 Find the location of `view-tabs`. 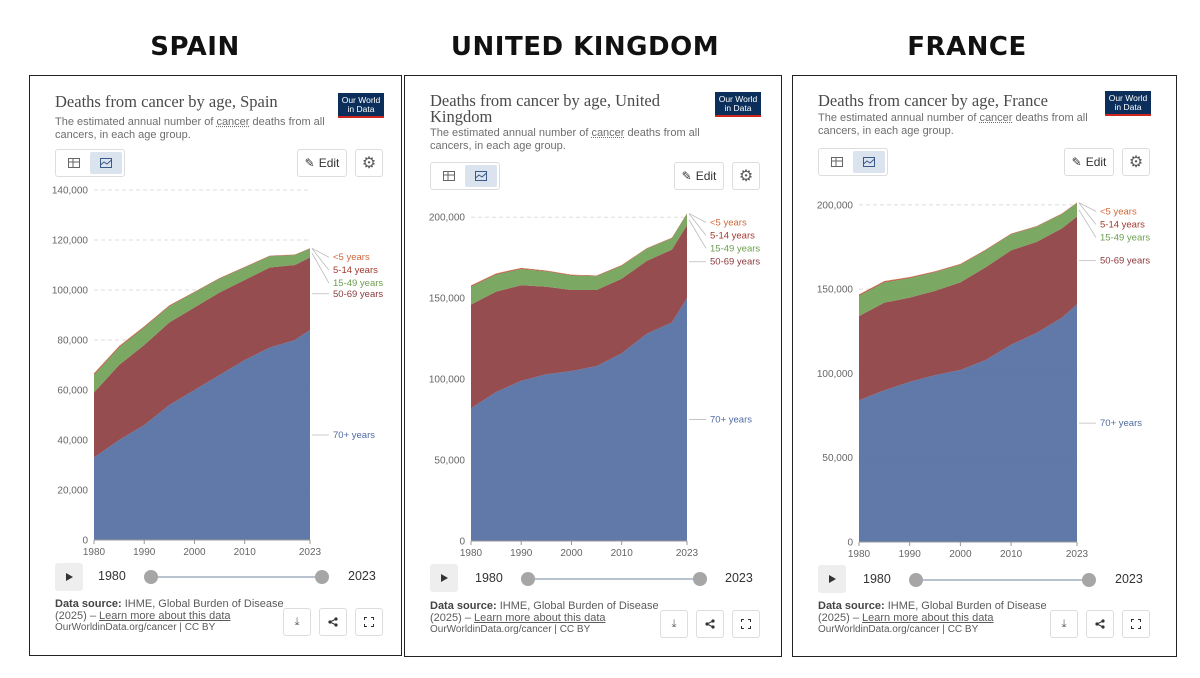

view-tabs is located at coordinates (853, 162).